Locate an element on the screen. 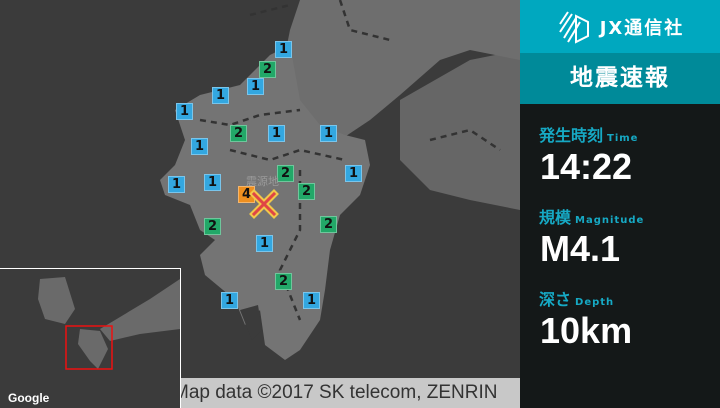  magnitude-value: M4.1 is located at coordinates (580, 248).